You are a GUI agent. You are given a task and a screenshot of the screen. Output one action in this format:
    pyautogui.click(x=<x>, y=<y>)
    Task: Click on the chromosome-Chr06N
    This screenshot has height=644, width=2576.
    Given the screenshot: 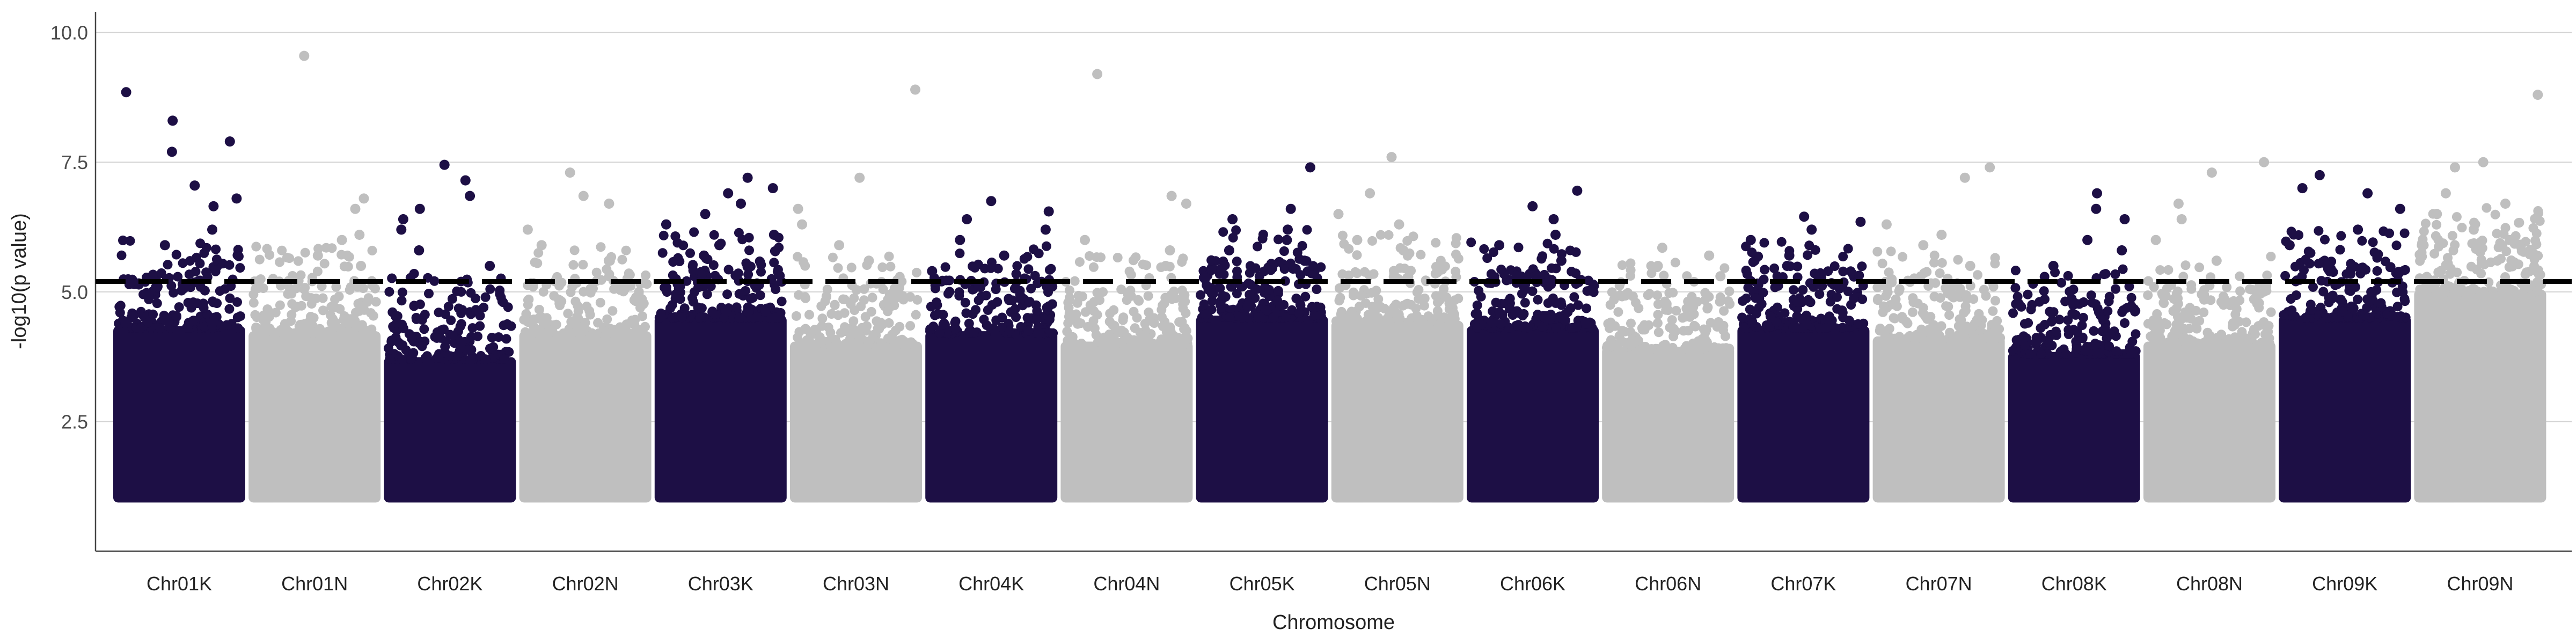 What is the action you would take?
    pyautogui.click(x=1668, y=373)
    